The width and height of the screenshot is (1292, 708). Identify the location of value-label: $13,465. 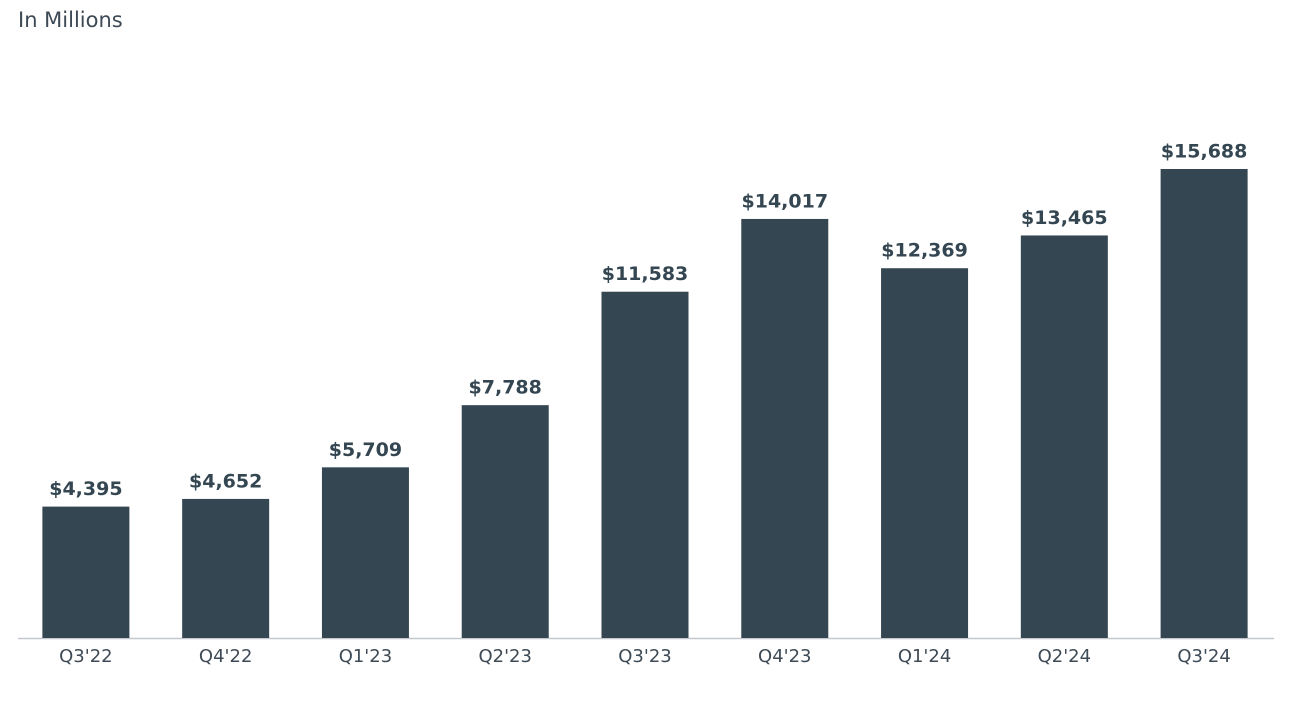
(1064, 218).